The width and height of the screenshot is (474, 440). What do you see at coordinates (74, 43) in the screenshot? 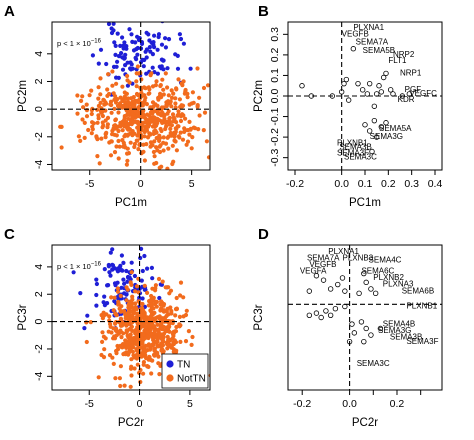
I see `p-value-base: p < 1 × 10` at bounding box center [74, 43].